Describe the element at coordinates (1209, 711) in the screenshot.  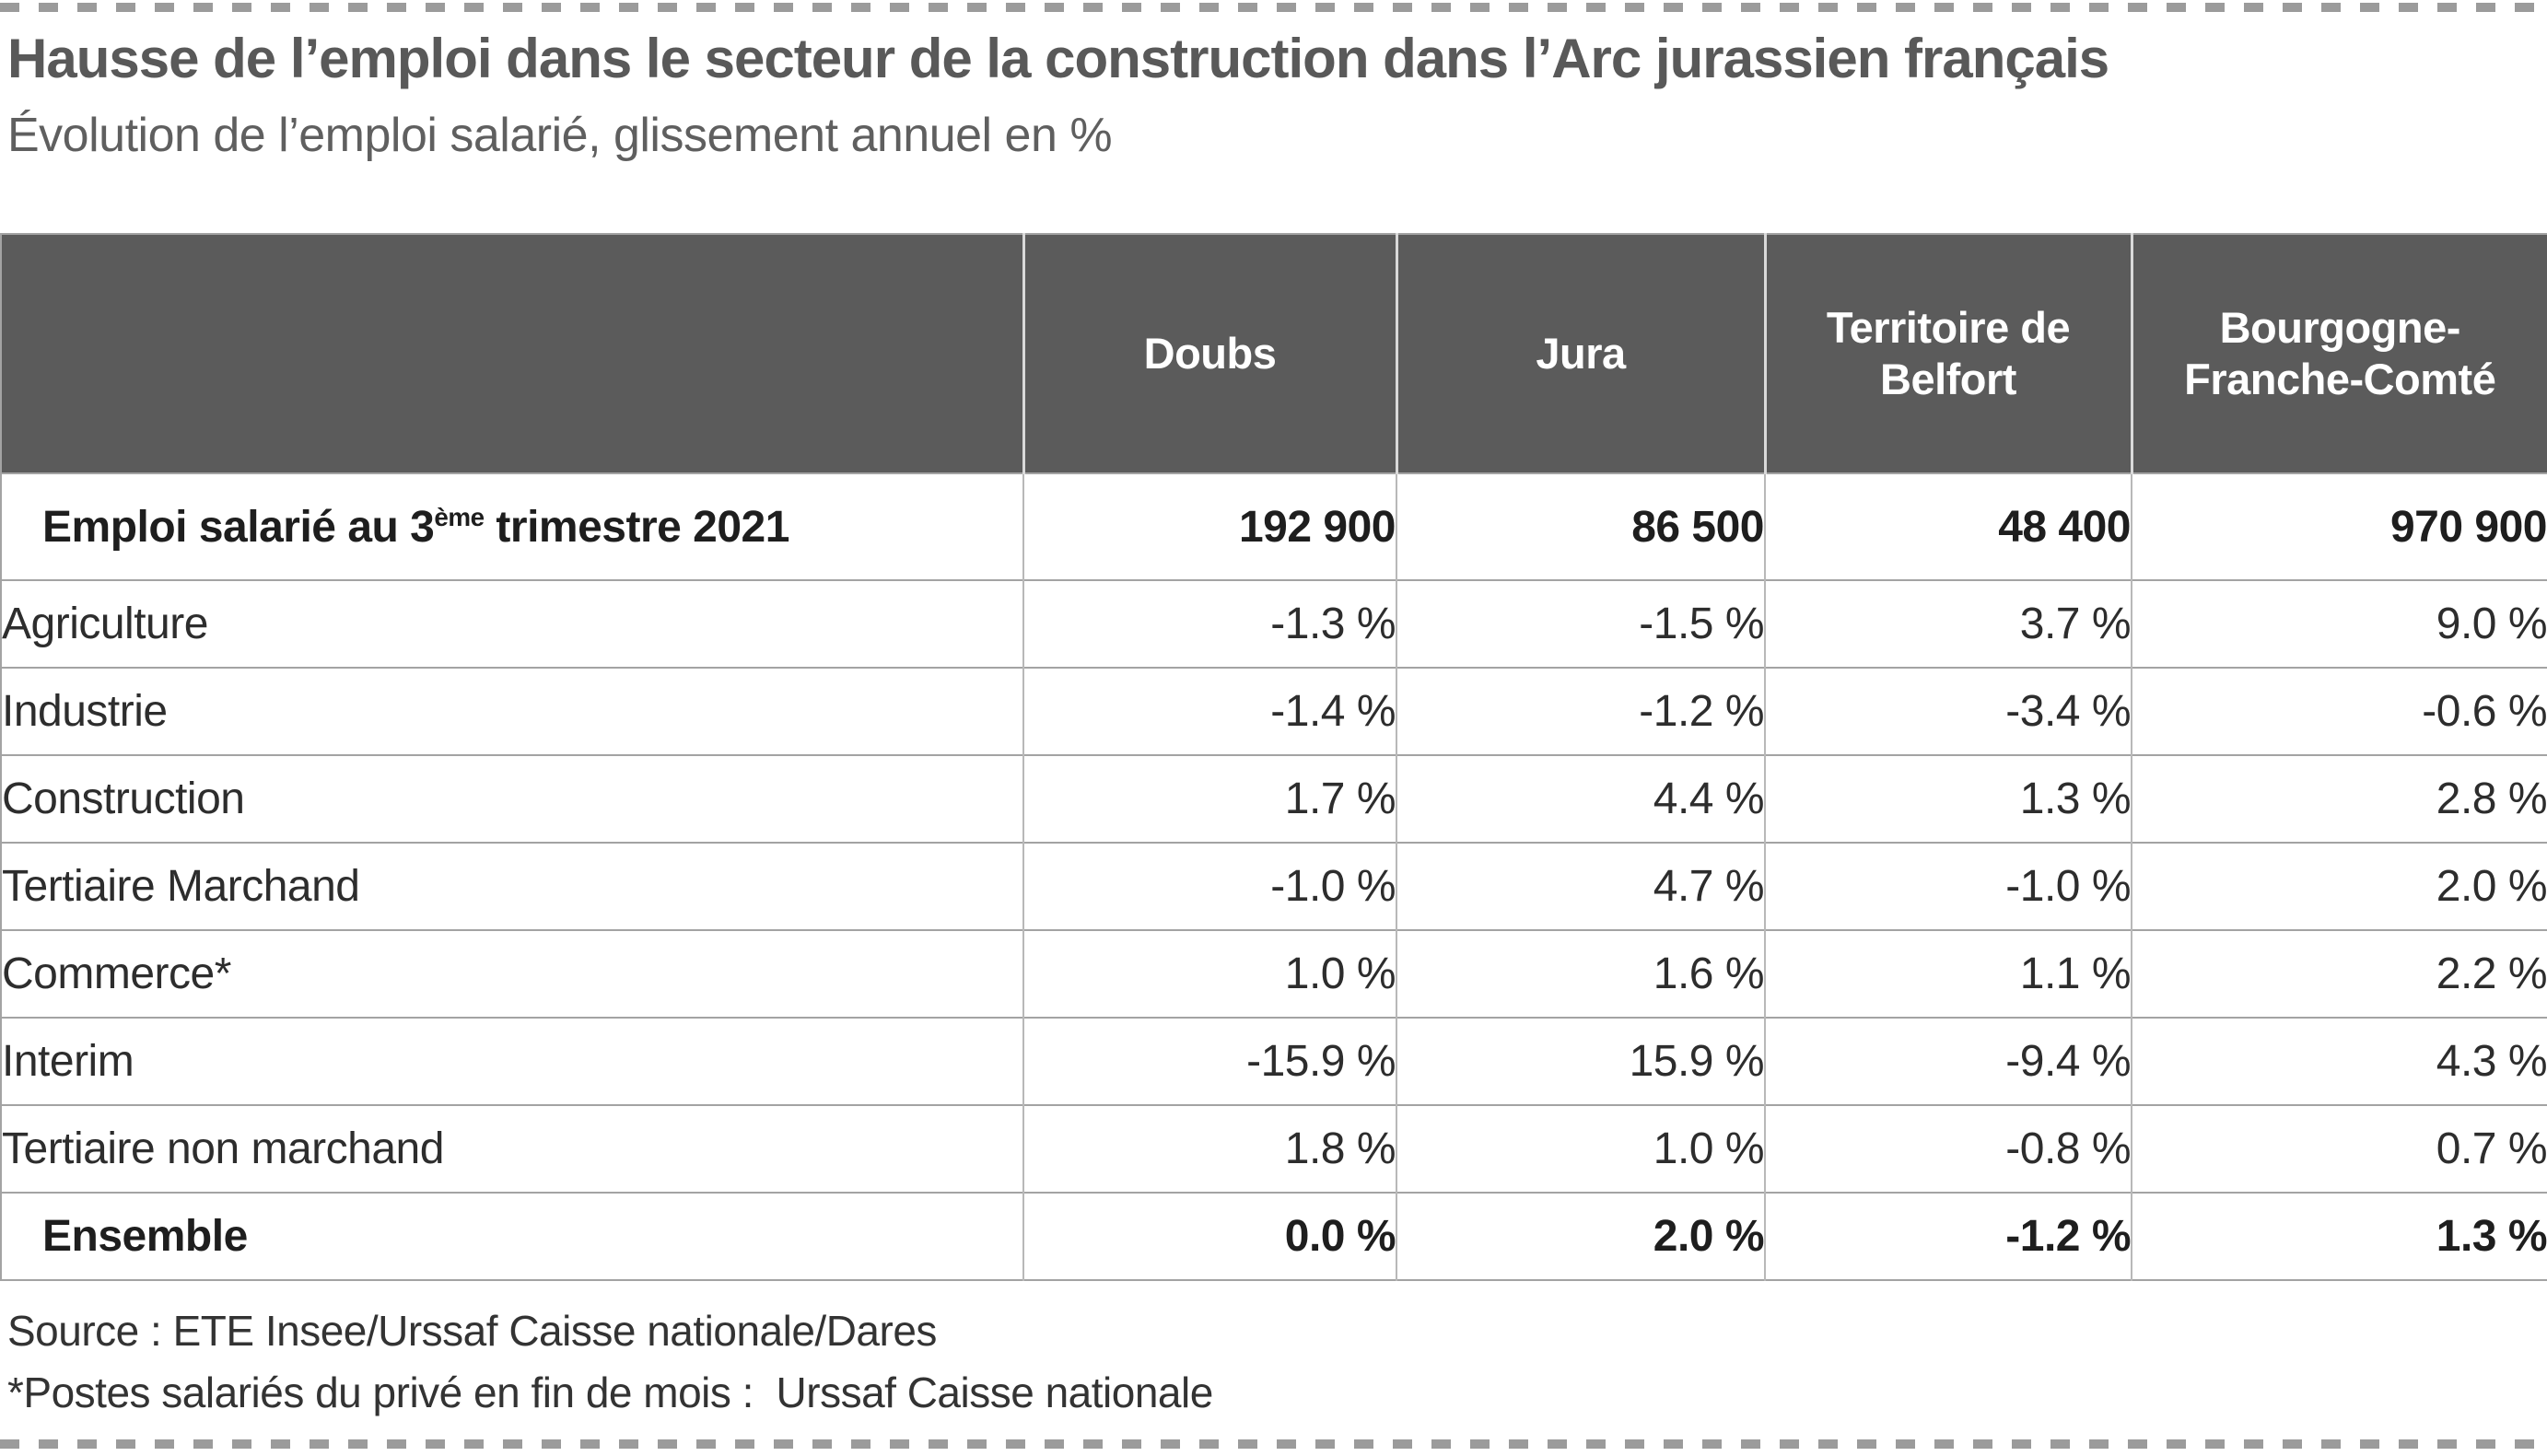
I see `value-cell-doubs: -1.4 %` at that location.